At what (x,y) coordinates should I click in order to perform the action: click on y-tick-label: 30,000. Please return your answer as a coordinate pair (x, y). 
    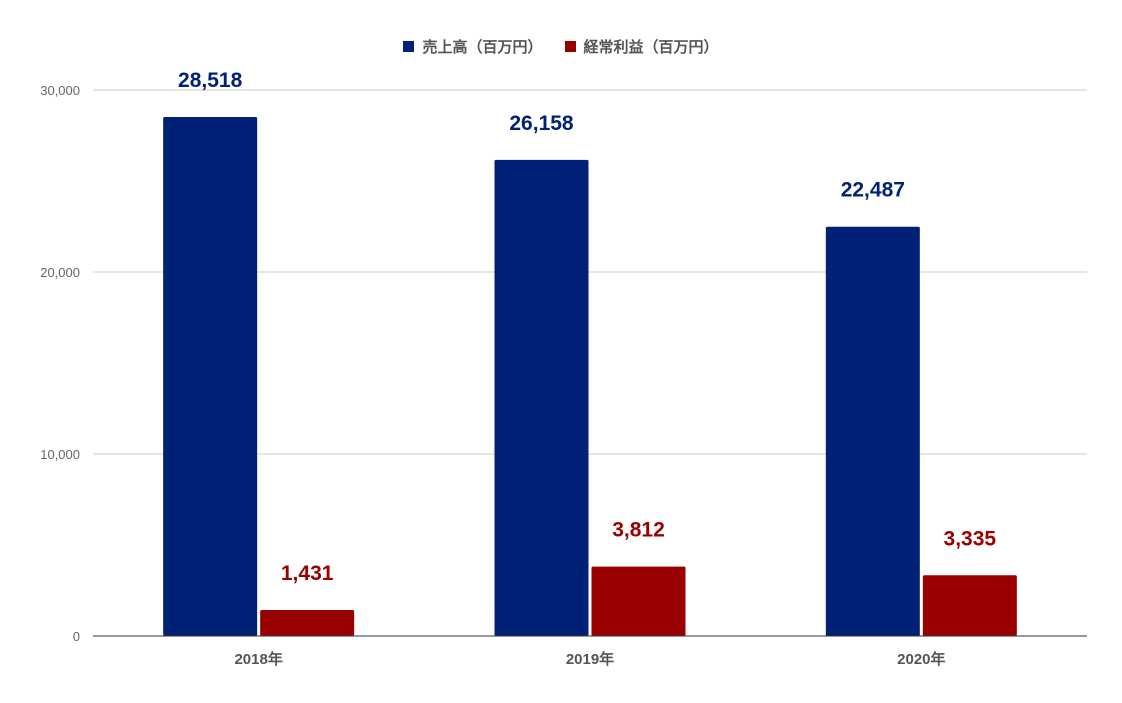
    Looking at the image, I should click on (60, 90).